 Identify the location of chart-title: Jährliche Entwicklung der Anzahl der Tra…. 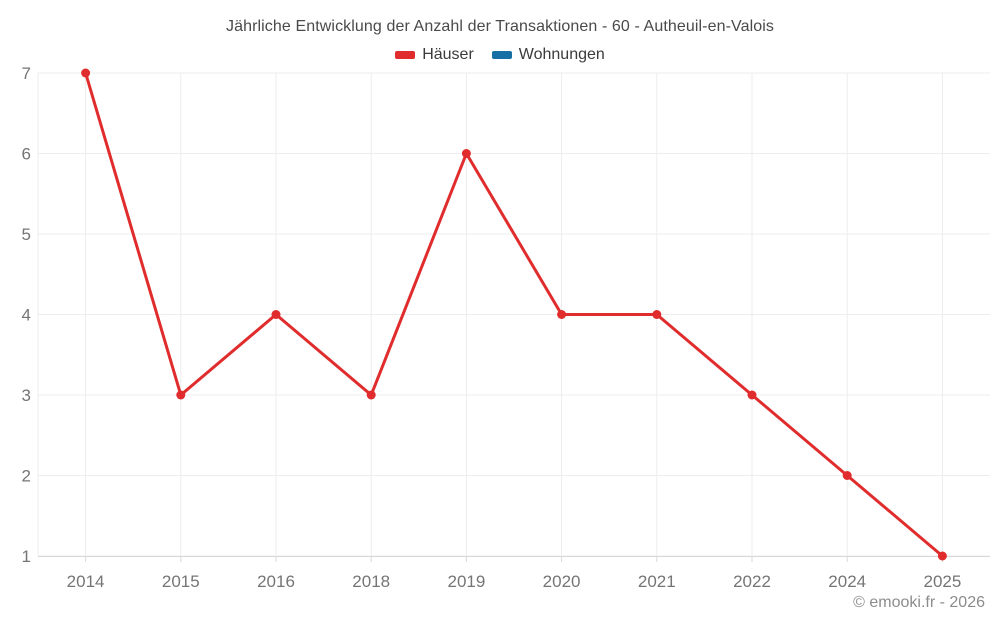
(500, 26).